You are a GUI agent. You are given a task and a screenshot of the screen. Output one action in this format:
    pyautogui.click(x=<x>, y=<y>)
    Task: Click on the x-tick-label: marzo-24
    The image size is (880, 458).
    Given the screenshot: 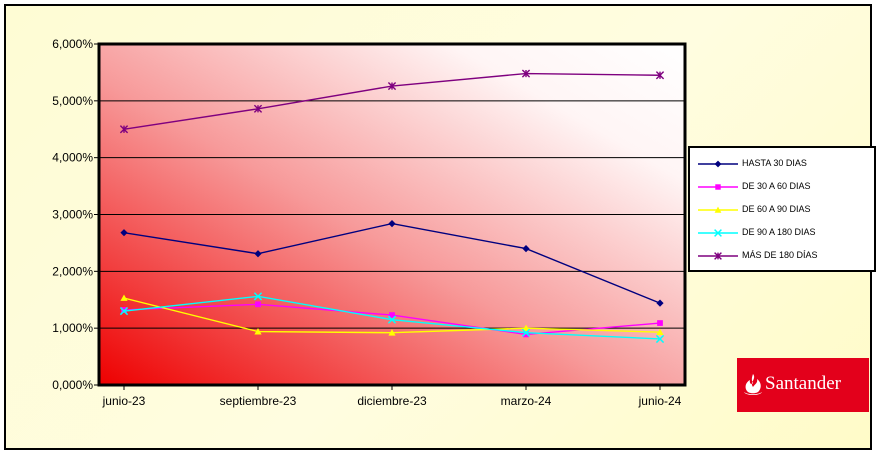 What is the action you would take?
    pyautogui.click(x=526, y=401)
    